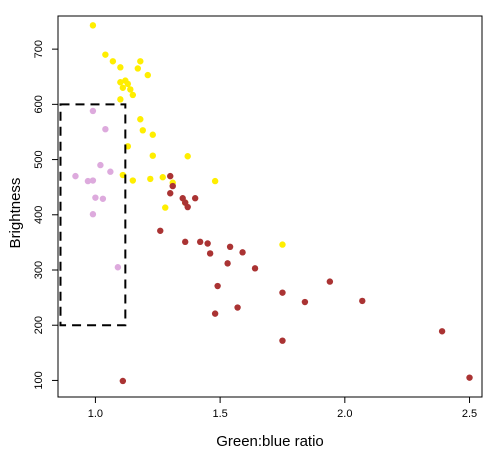 This screenshot has width=500, height=461. I want to click on y-axis: 100 200 300 400 500 600 700, so click(45, 215).